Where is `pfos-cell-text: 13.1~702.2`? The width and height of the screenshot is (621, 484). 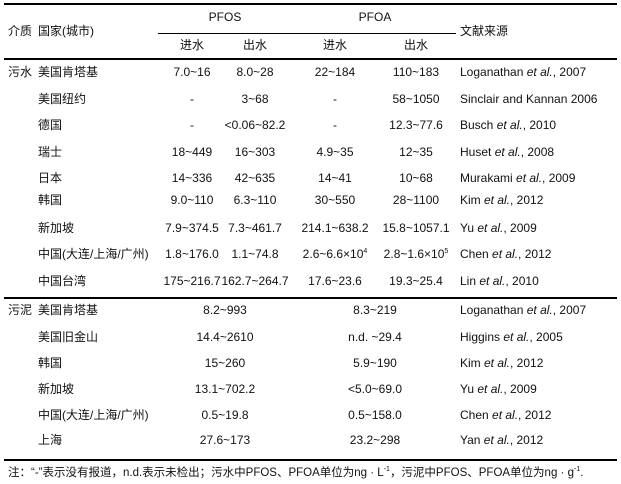
pfos-cell-text: 13.1~702.2 is located at coordinates (225, 389).